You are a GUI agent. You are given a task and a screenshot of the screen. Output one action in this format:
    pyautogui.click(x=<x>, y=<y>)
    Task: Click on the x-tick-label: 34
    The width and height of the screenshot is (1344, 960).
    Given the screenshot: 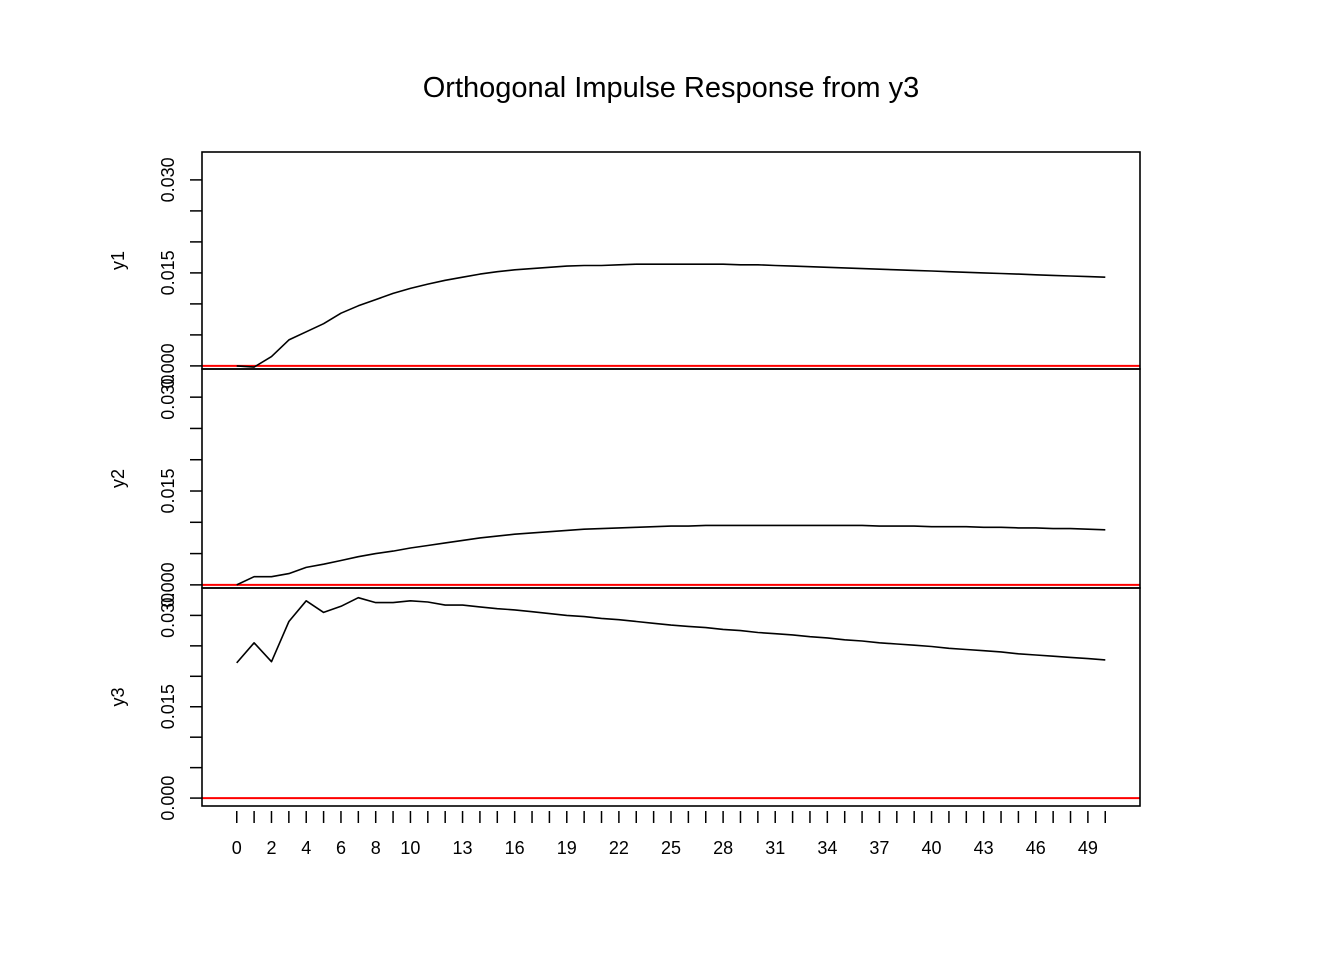 What is the action you would take?
    pyautogui.click(x=827, y=848)
    